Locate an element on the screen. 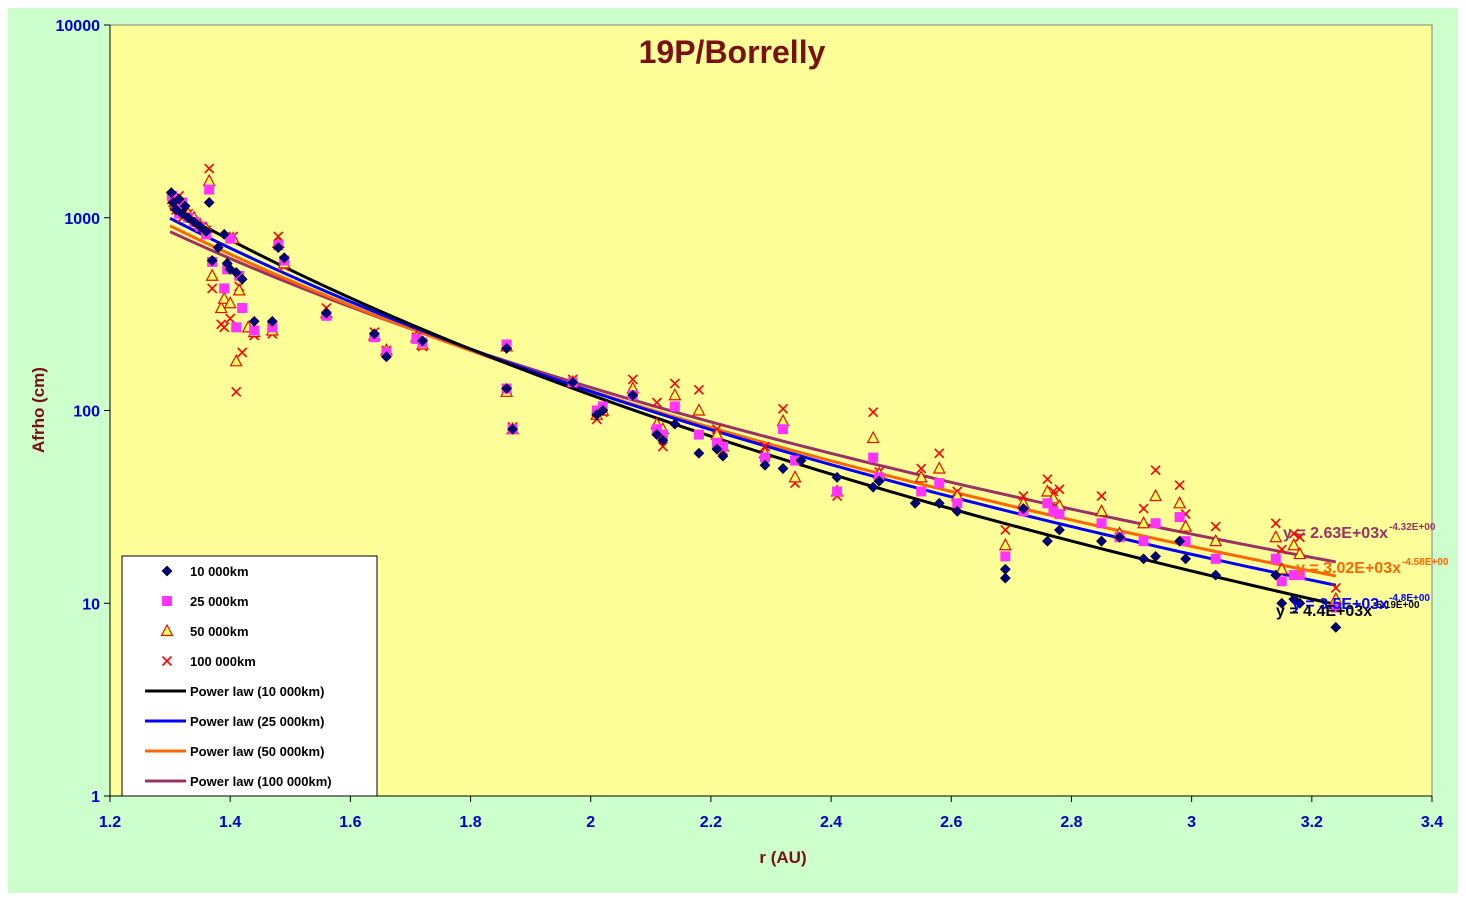 The image size is (1466, 906). fit-equation-exponent: -4.32E+00 is located at coordinates (1412, 527).